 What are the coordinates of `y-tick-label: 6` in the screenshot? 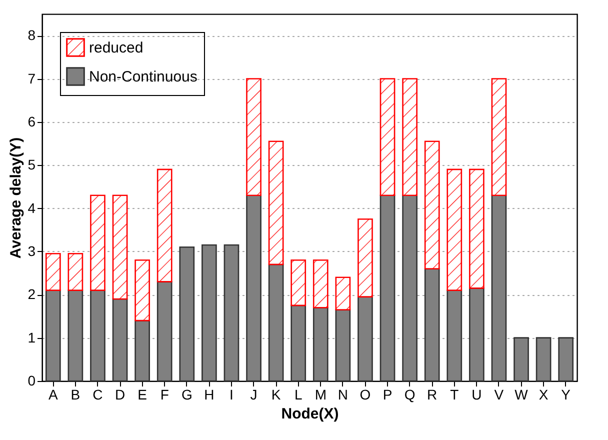 It's located at (32, 121).